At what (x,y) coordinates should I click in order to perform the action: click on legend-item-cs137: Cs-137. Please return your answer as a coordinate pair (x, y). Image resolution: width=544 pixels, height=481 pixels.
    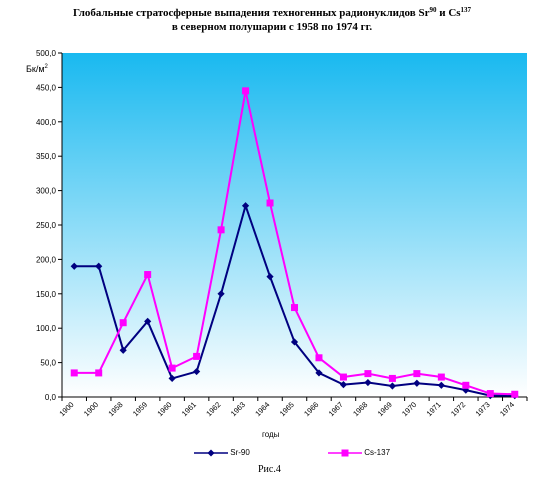
    Looking at the image, I should click on (359, 453).